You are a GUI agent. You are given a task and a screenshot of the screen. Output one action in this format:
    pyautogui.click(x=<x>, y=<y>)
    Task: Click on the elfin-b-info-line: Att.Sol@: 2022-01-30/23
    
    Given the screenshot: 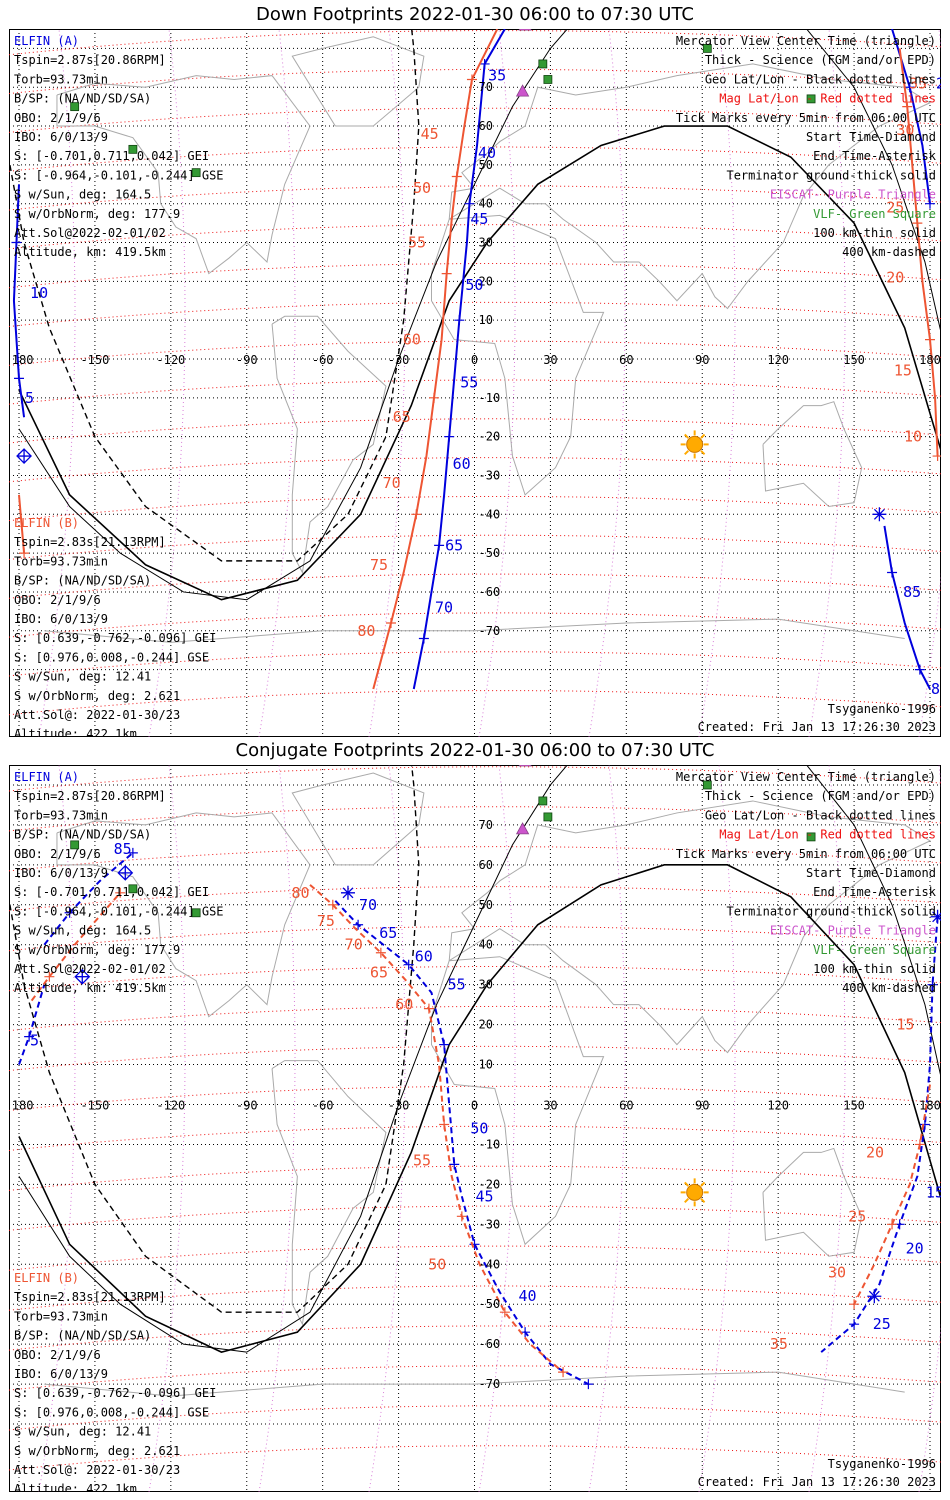 What is the action you would take?
    pyautogui.click(x=97, y=715)
    